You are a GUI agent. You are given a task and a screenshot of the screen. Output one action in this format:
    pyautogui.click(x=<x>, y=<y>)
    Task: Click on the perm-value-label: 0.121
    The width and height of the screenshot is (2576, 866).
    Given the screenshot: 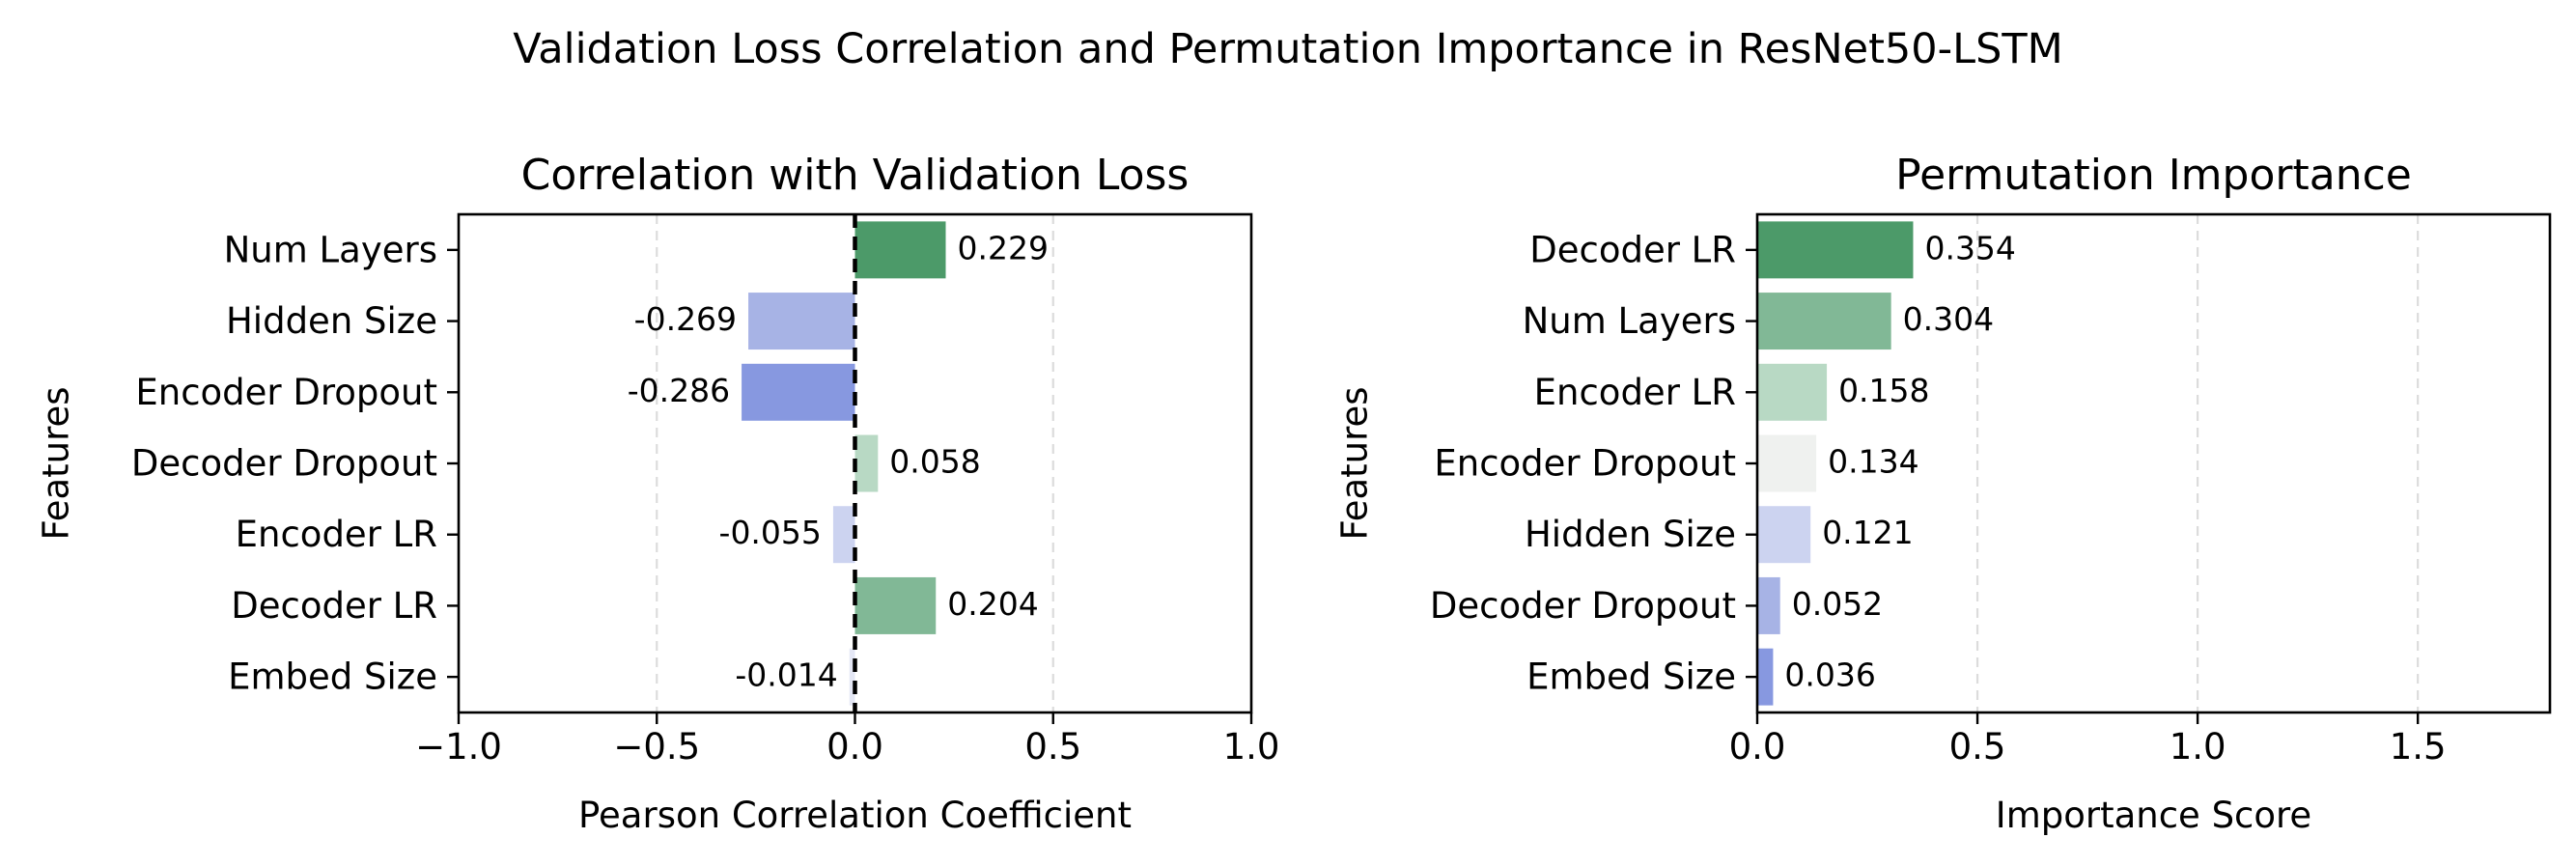 What is the action you would take?
    pyautogui.click(x=1868, y=532)
    